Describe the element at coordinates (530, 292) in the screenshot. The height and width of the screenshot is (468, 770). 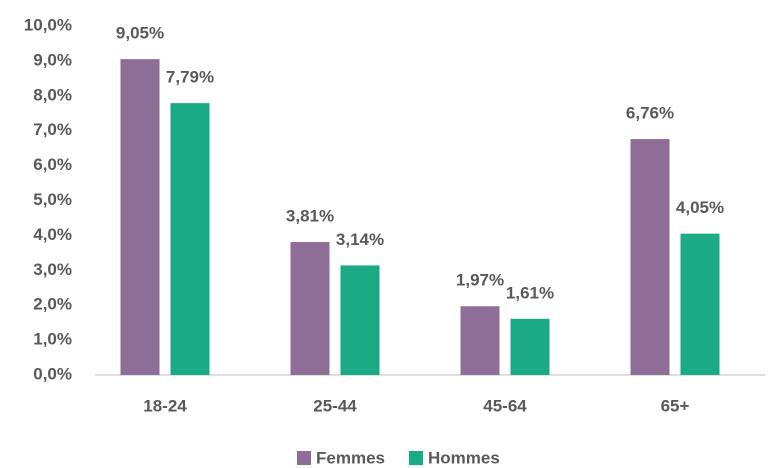
I see `value-label: 1,61%` at that location.